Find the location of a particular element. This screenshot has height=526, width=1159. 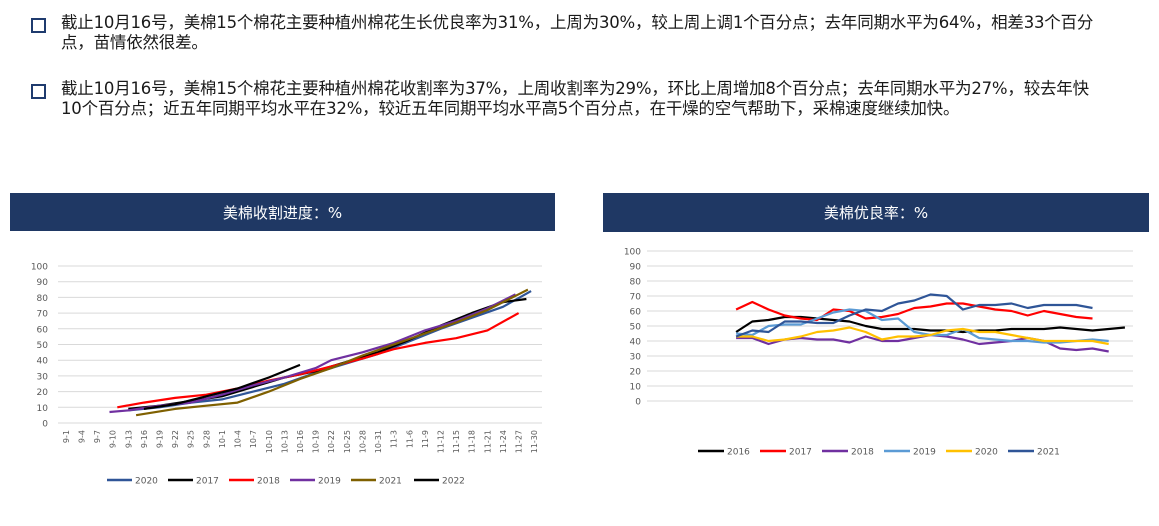

x-tick-label: 11-27 is located at coordinates (519, 441).